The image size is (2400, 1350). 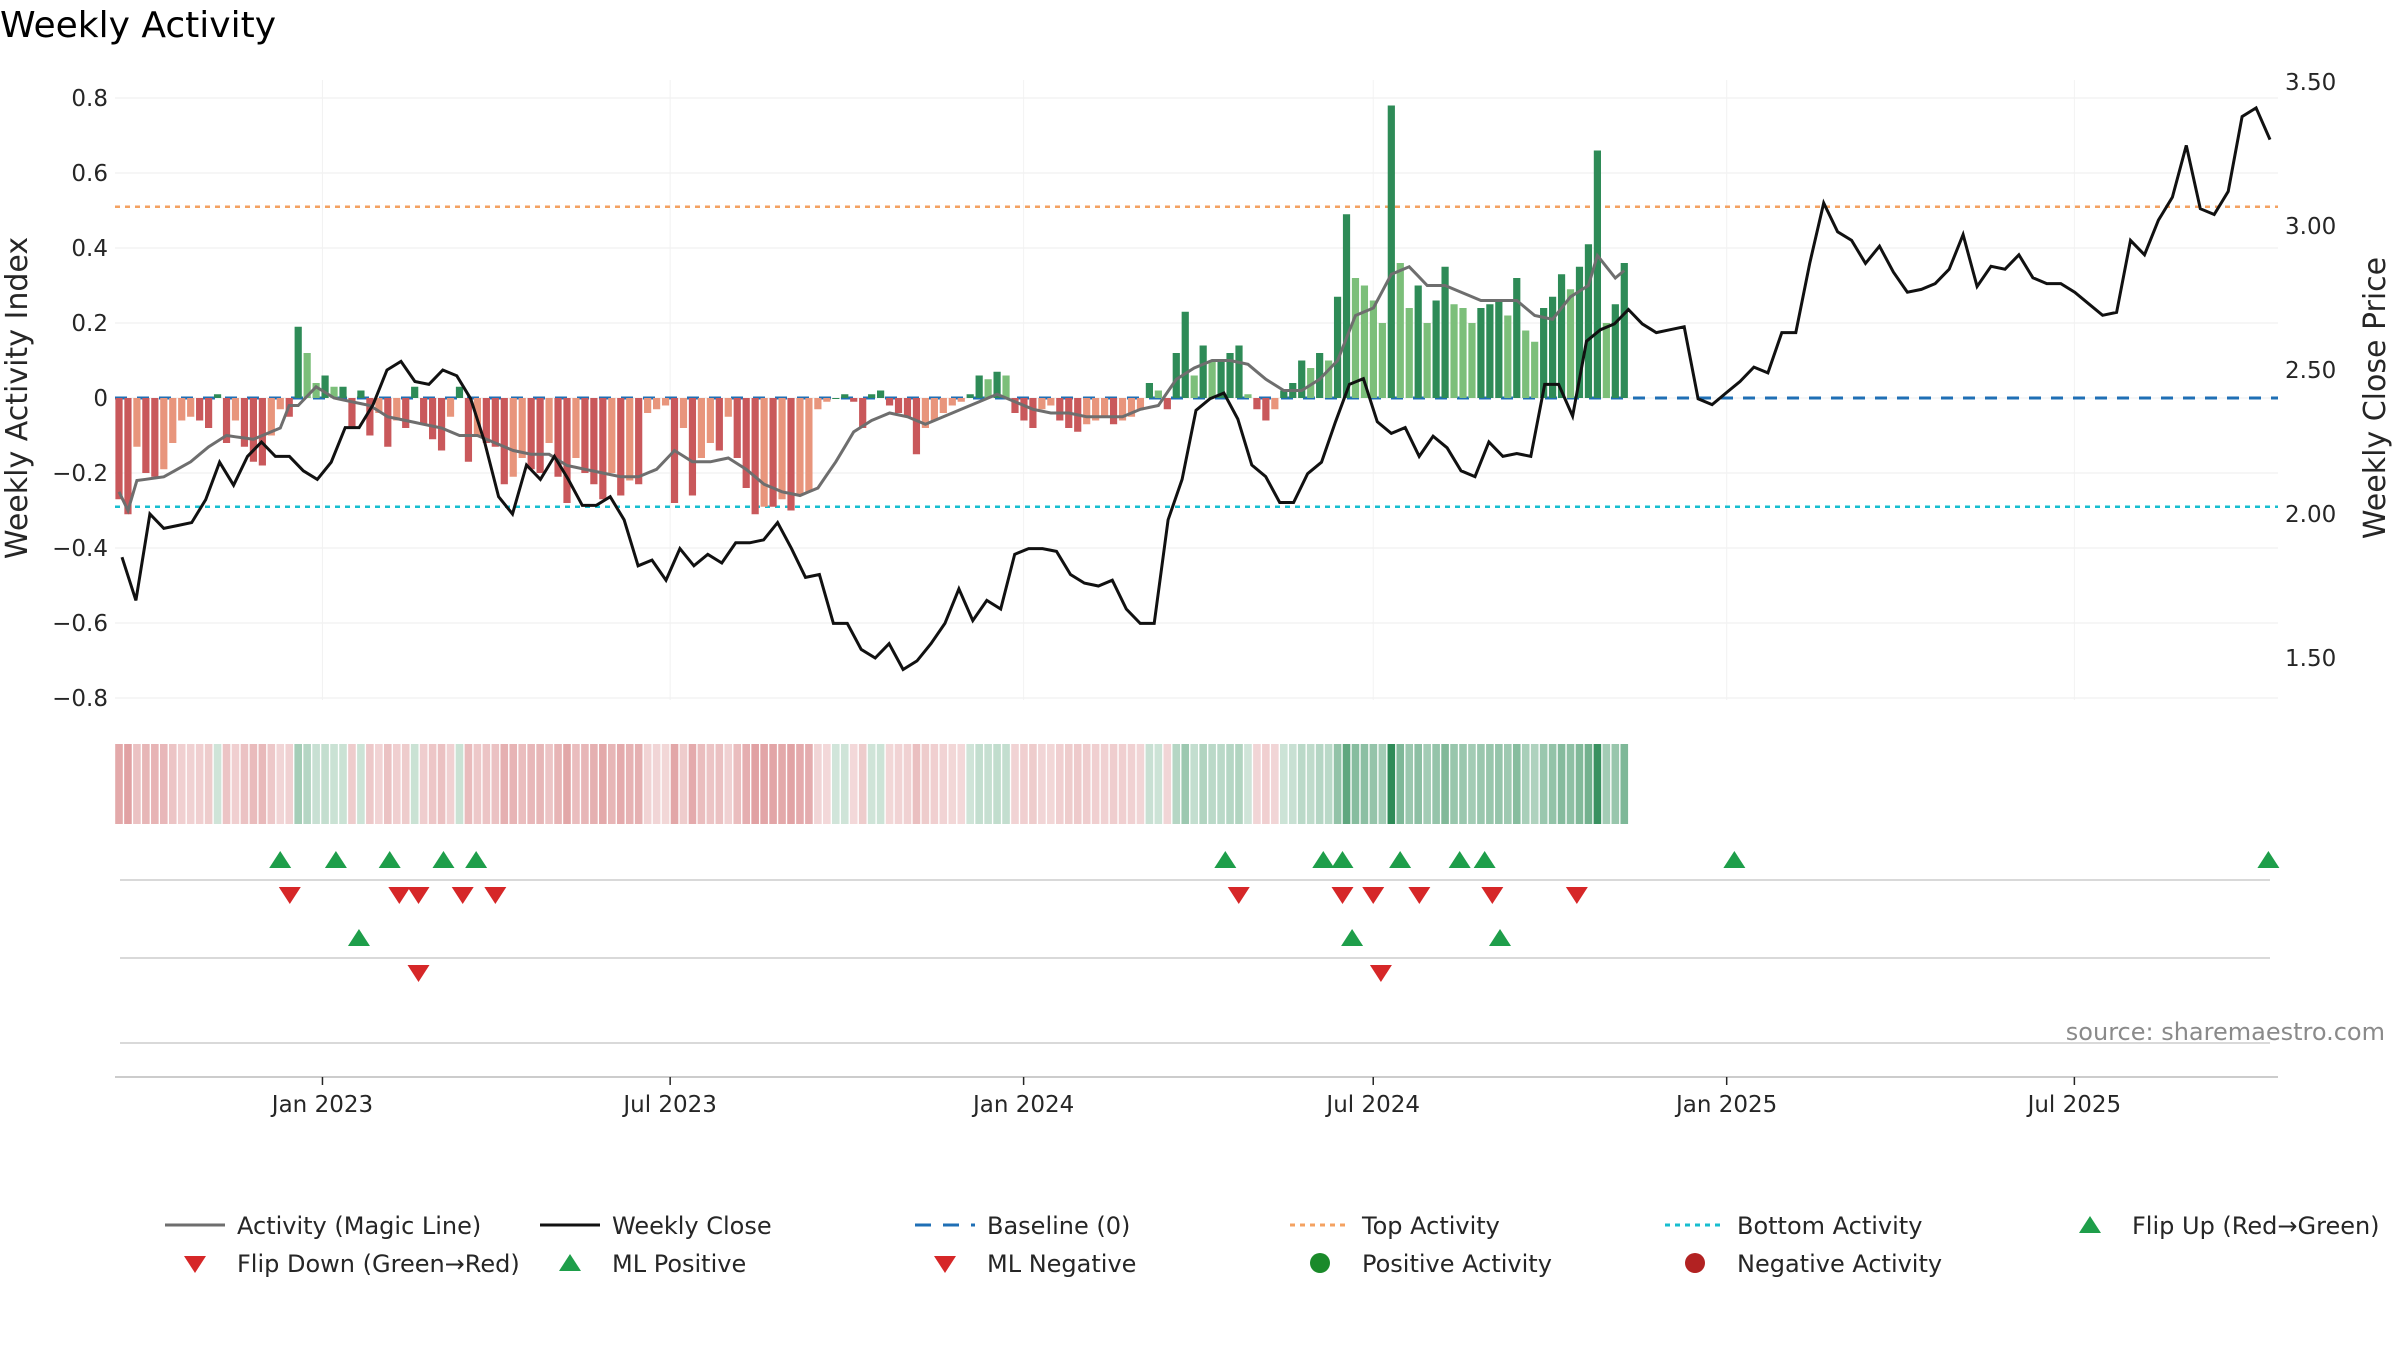 What do you see at coordinates (80, 399) in the screenshot?
I see `y-ticks-left: 0.8 0.6 0.4 0.2 0 −0.2 −0.4 −0.6 −0.8` at bounding box center [80, 399].